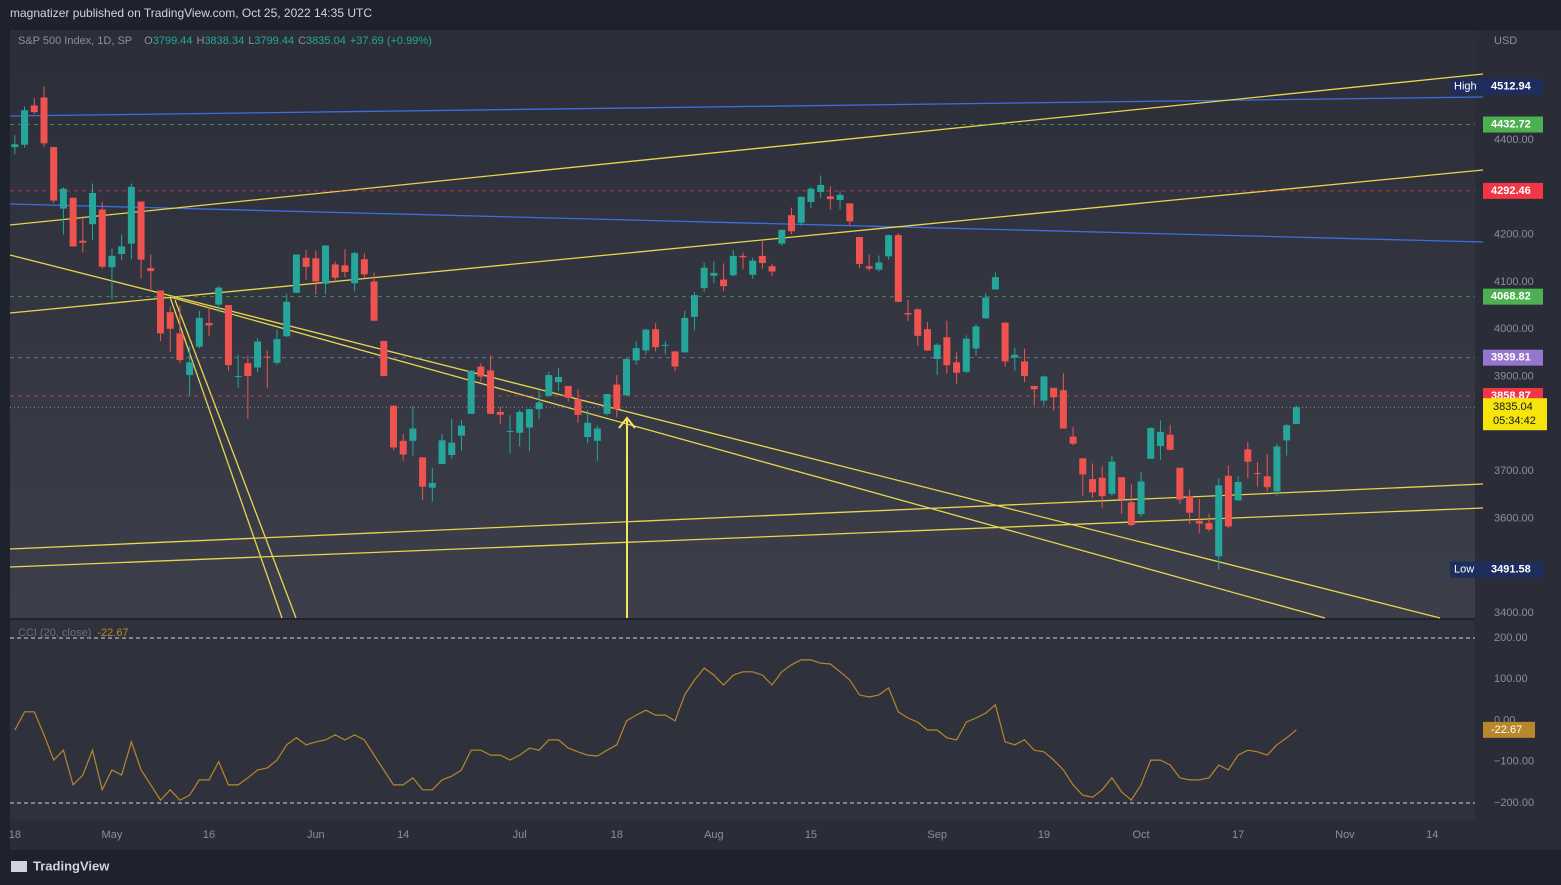 The height and width of the screenshot is (885, 1561). I want to click on y-tick-label: 3400.00, so click(1514, 613).